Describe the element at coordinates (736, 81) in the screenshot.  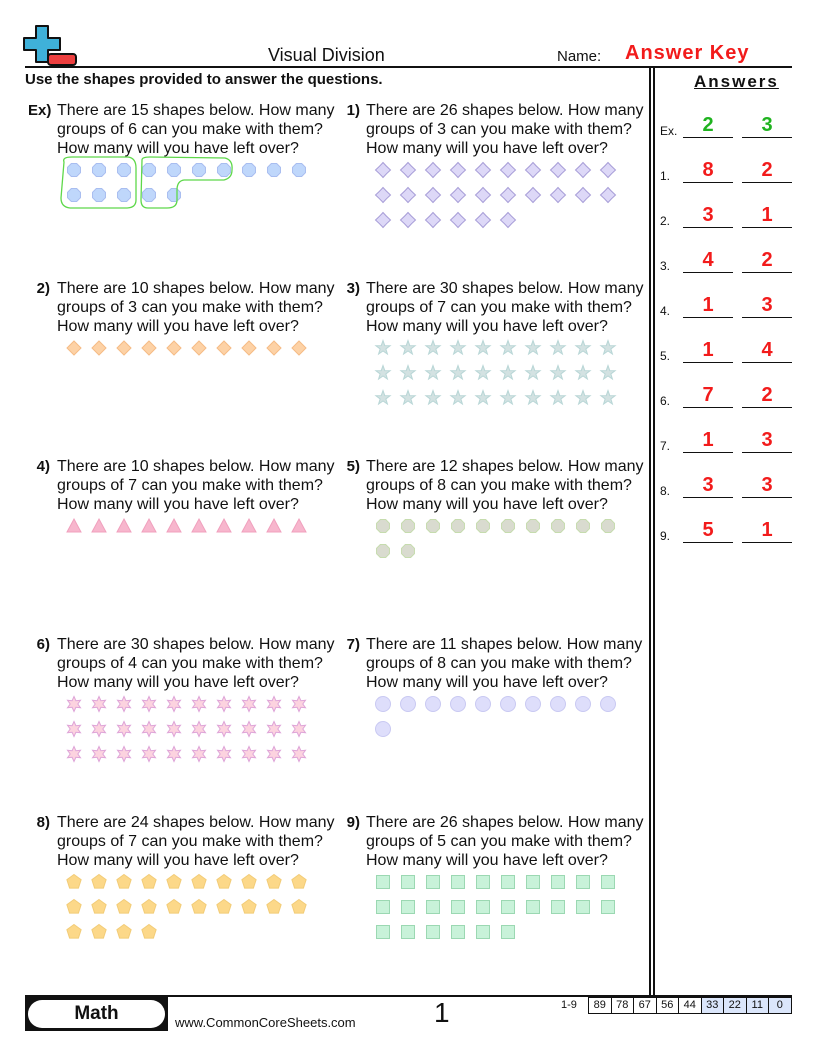
I see `answers-heading: Answers` at that location.